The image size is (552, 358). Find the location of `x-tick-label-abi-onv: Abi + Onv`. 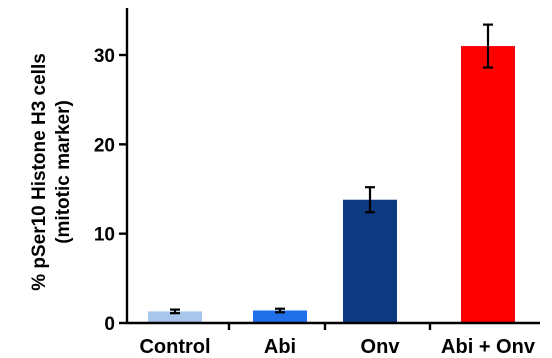

x-tick-label-abi-onv: Abi + Onv is located at coordinates (488, 347).